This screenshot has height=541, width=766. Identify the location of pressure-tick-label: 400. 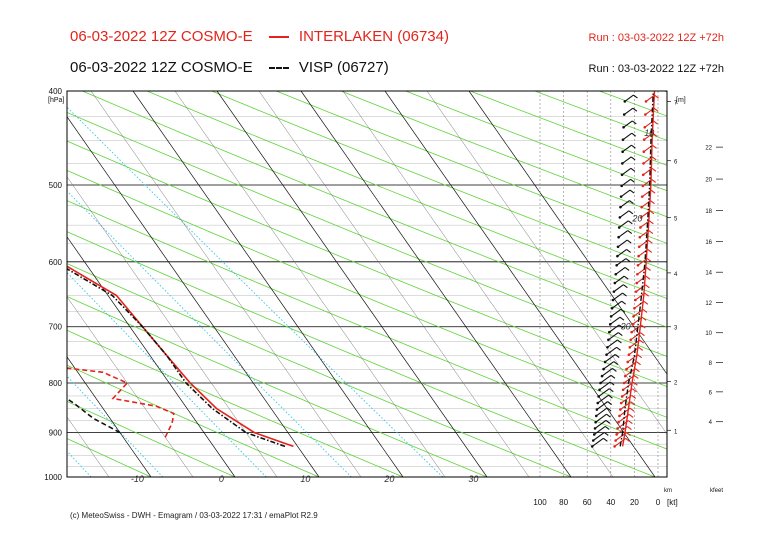
(56, 91).